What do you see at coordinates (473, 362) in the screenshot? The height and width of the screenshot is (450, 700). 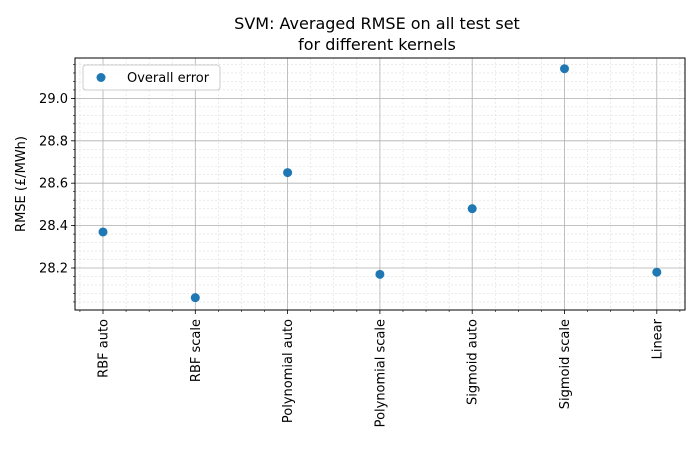 I see `x-tick-label: Sigmoid auto` at bounding box center [473, 362].